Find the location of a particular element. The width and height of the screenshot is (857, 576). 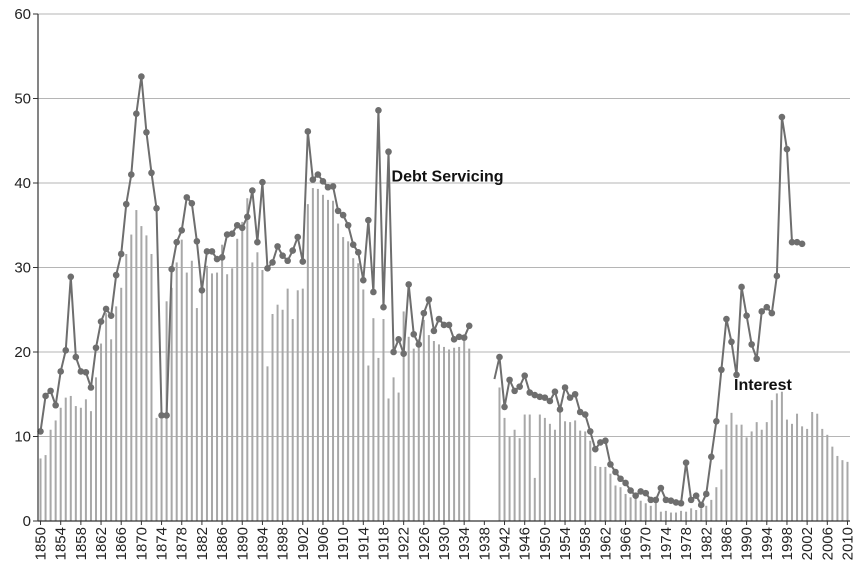

x-tick-label: 1862 is located at coordinates (101, 543).